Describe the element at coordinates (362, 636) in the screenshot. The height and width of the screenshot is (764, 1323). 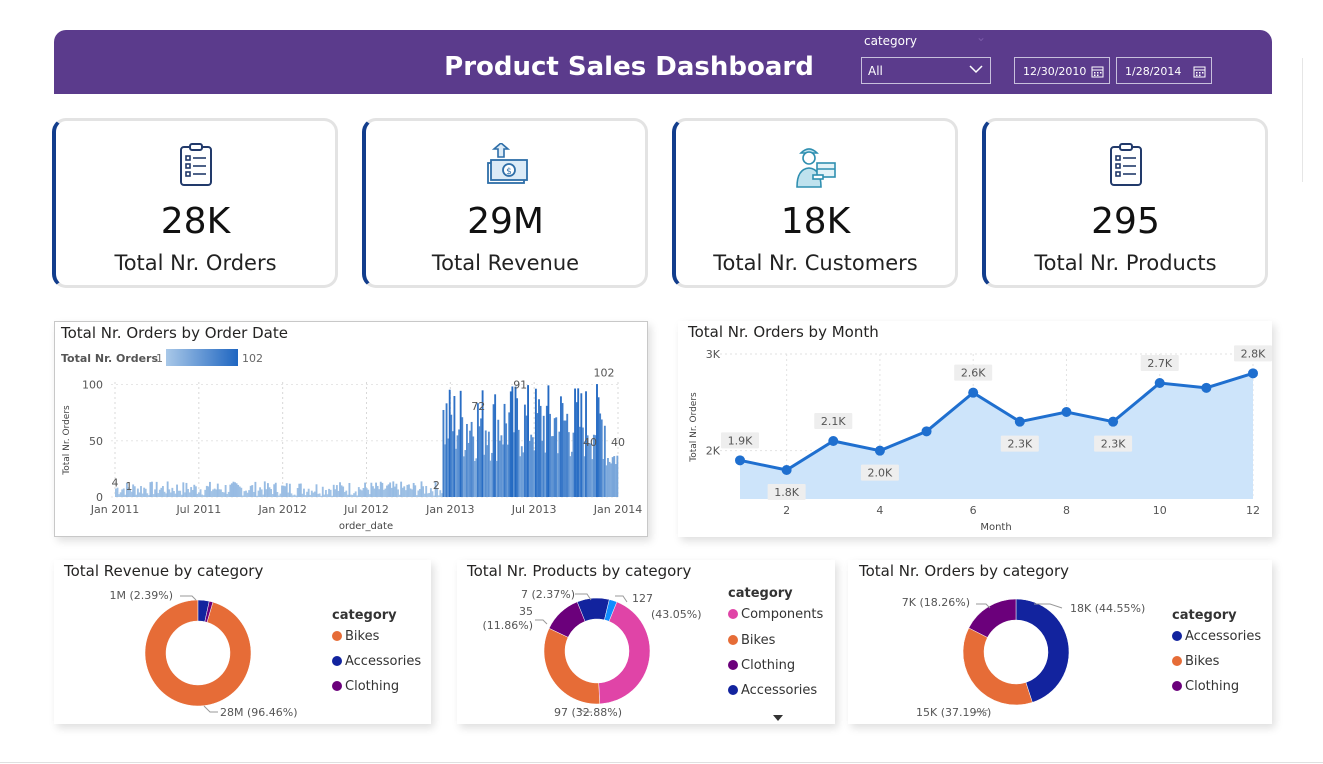
I see `legend-label: Bikes` at that location.